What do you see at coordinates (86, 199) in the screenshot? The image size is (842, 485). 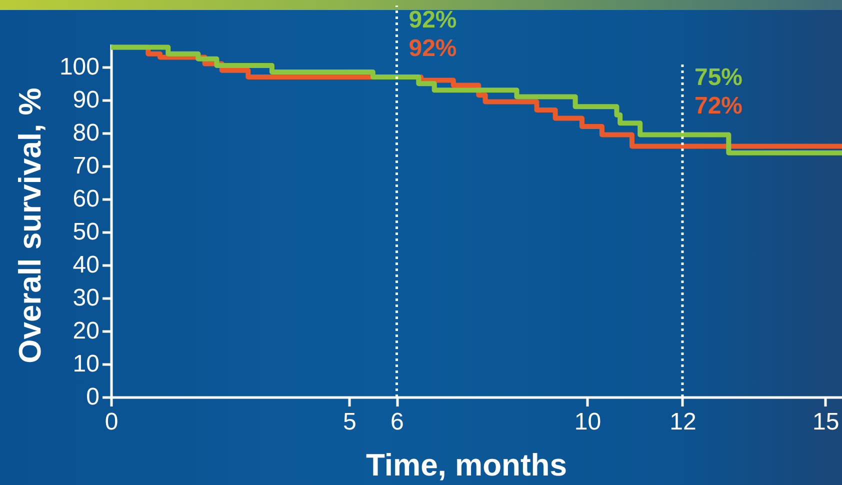 I see `y-tick-label: 60` at bounding box center [86, 199].